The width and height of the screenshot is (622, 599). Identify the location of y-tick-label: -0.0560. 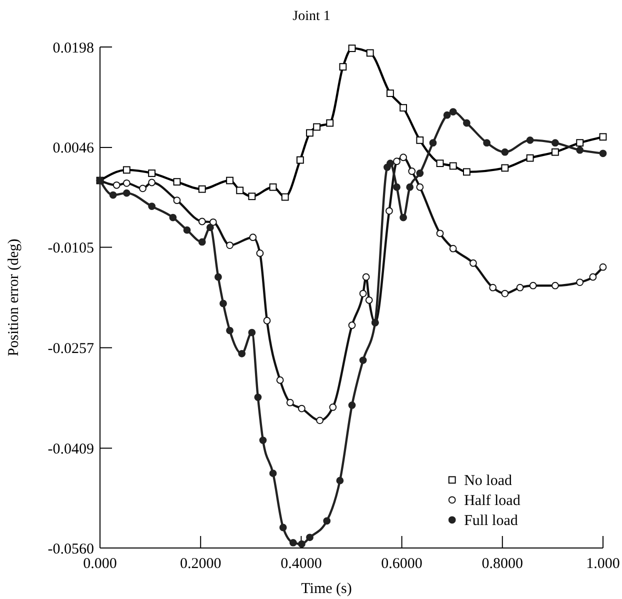
(71, 549).